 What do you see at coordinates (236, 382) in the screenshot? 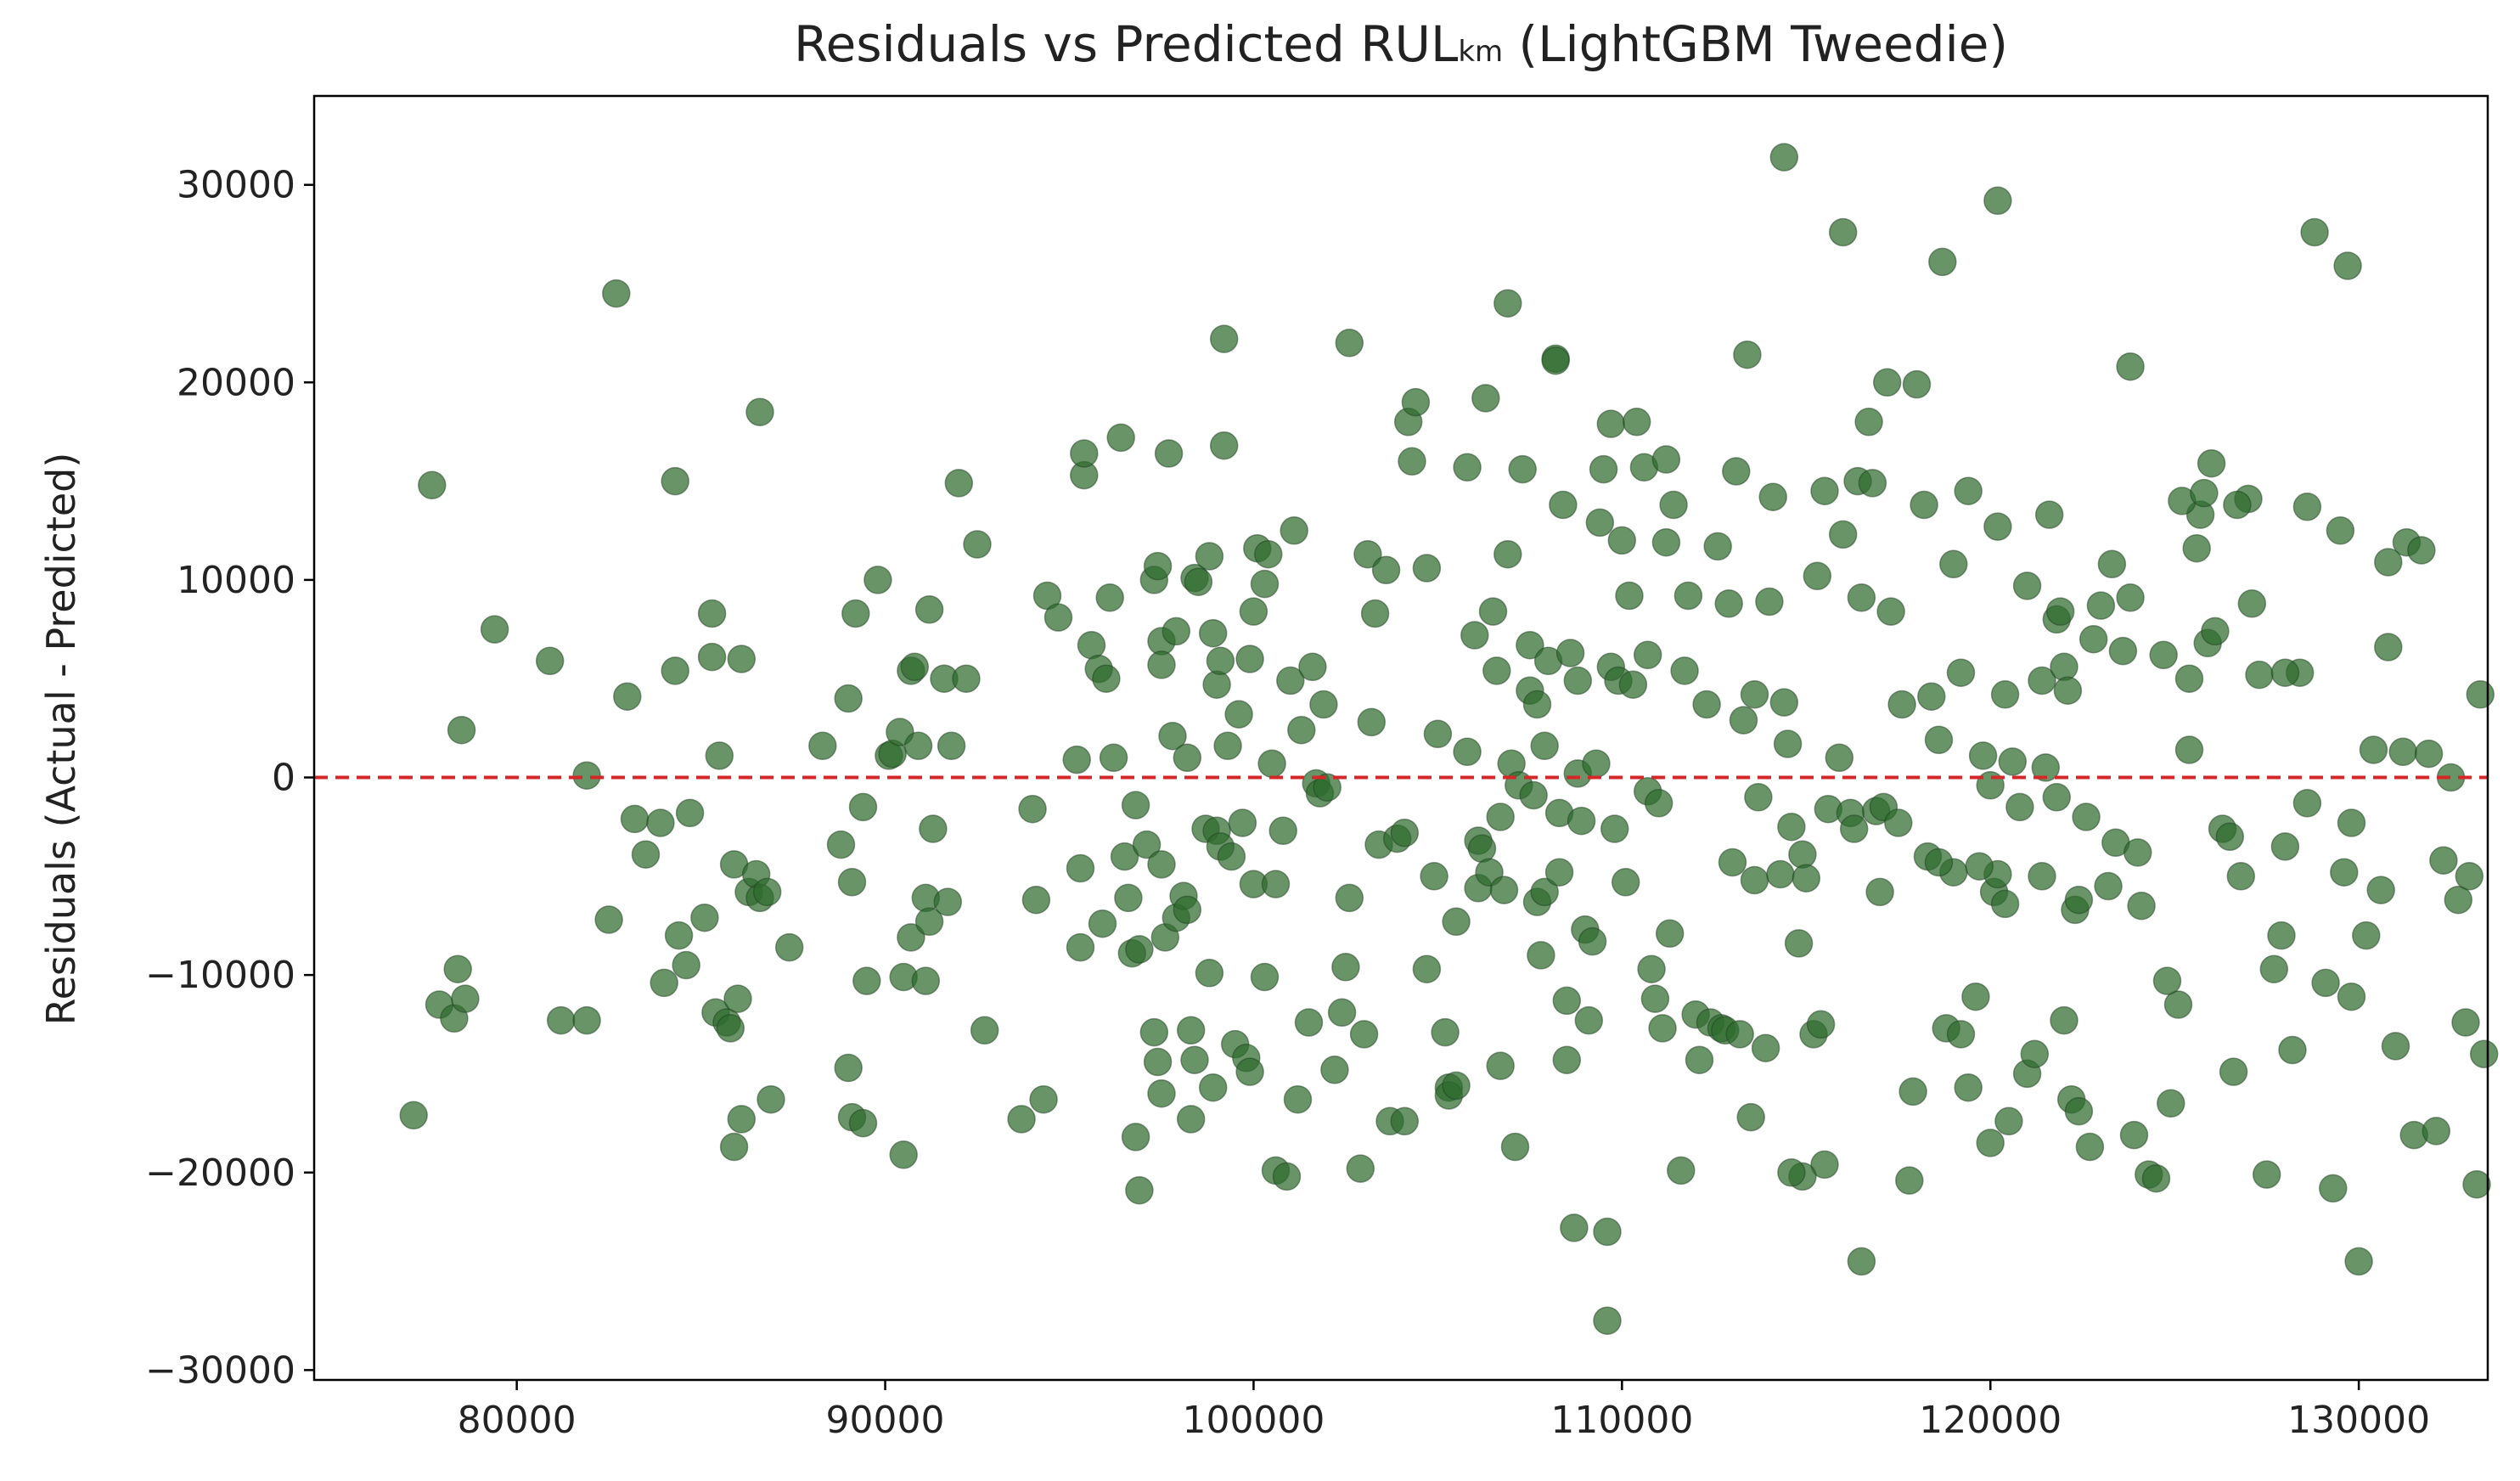
I see `y-tick-label: 20000` at bounding box center [236, 382].